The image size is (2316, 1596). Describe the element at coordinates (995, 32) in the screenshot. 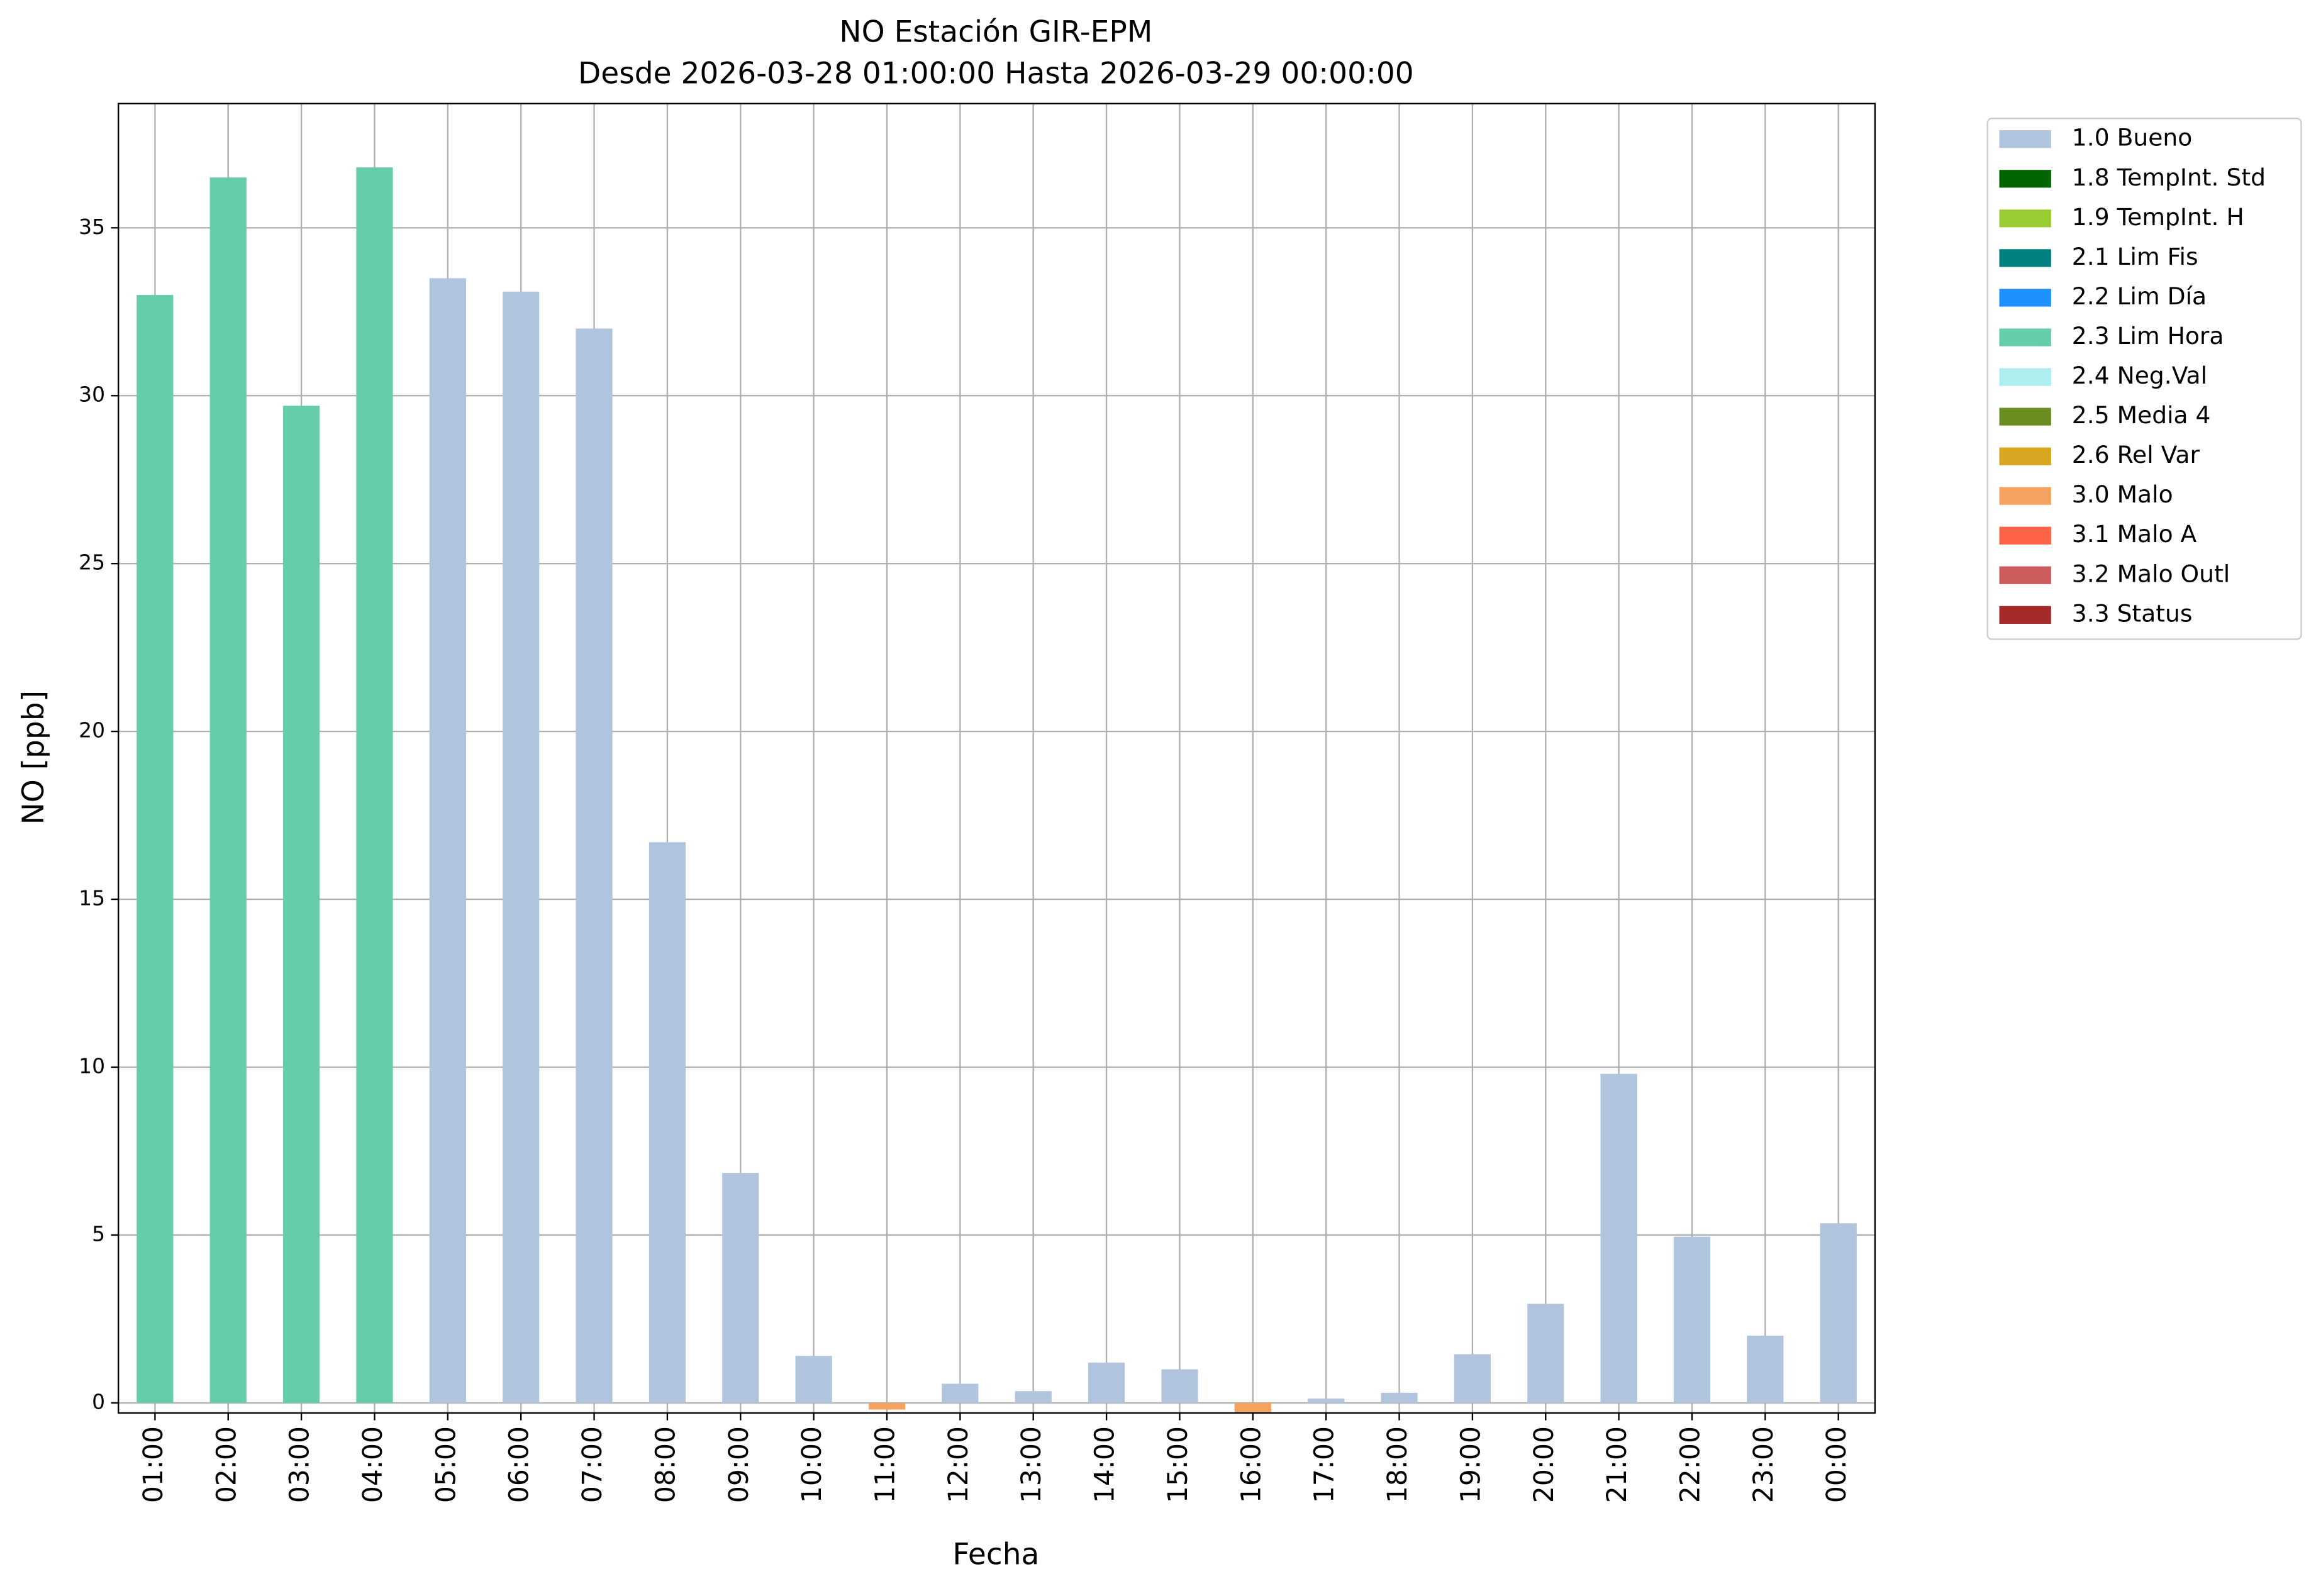

I see `chart-title: NO Estación GIR-EPM` at that location.